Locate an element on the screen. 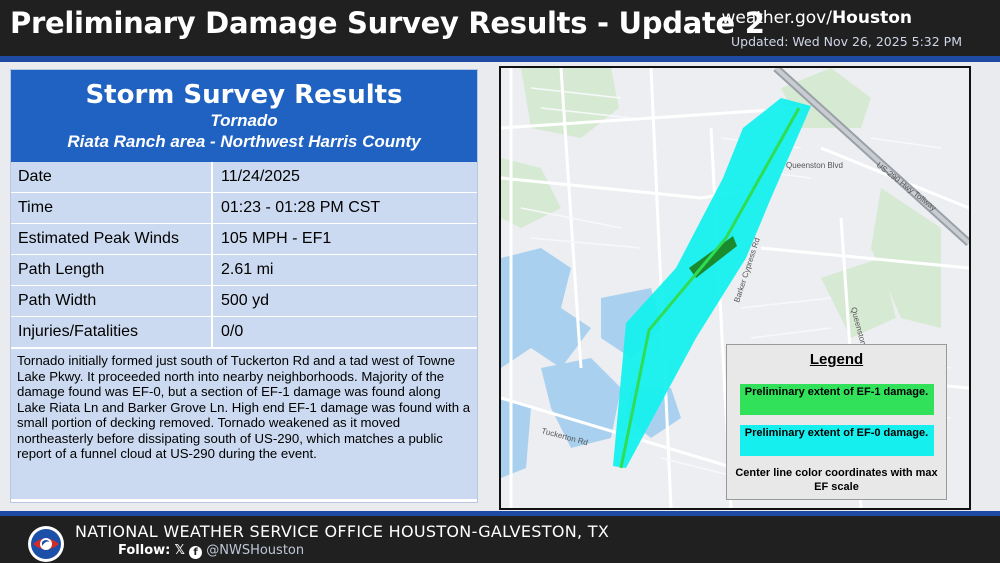 The image size is (1000, 563). table-row: Time 01:23 - 01:28 PM CST is located at coordinates (244, 208).